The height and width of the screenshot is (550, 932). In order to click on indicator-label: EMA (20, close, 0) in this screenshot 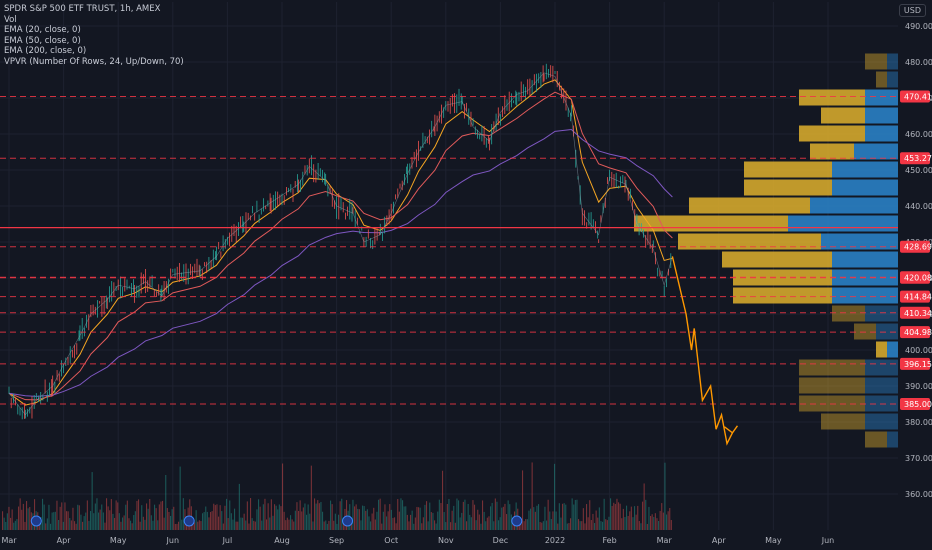, I will do `click(42, 30)`.